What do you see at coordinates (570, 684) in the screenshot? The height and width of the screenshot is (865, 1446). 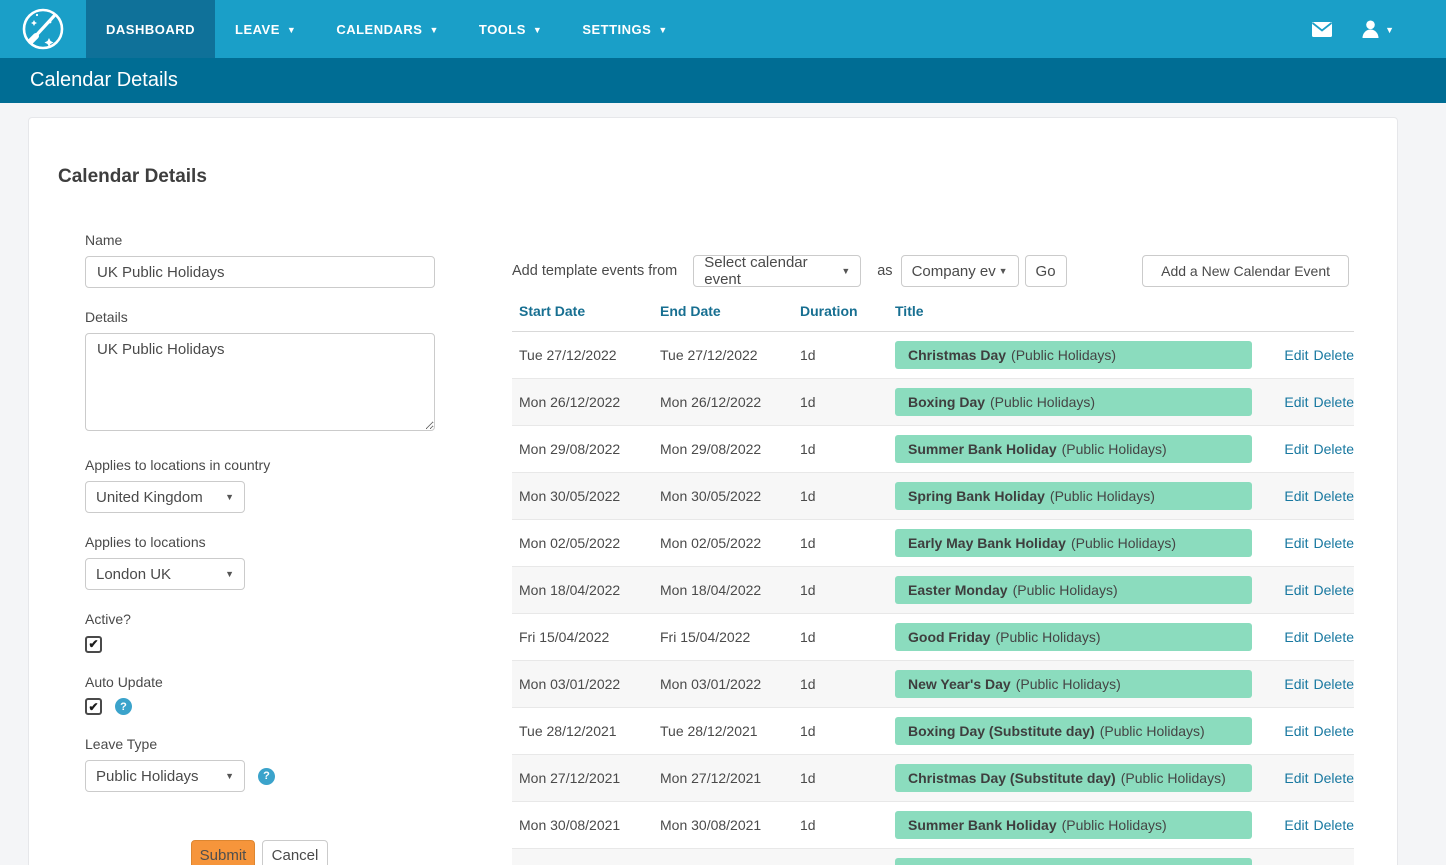 I see `event-start-date: Mon 03/01/2022` at bounding box center [570, 684].